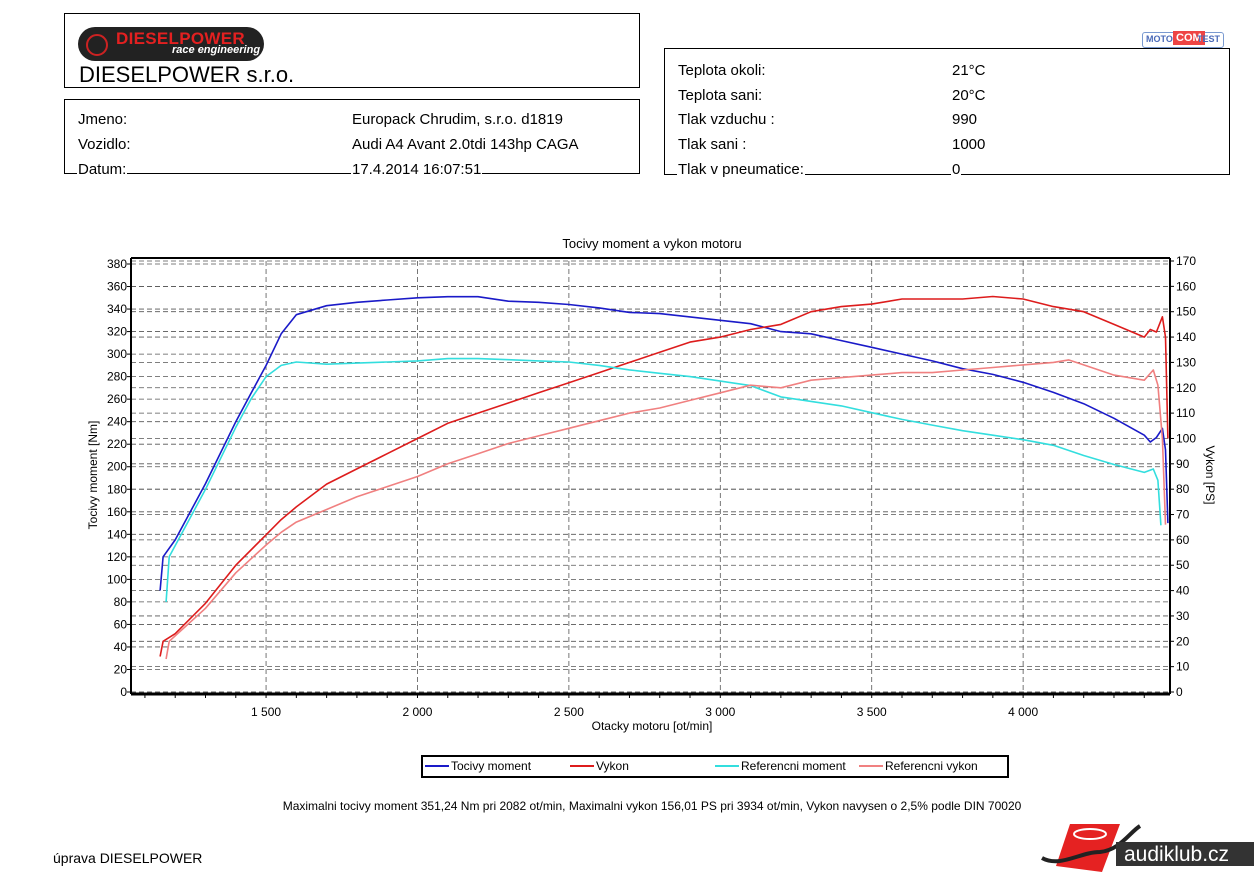 Image resolution: width=1260 pixels, height=879 pixels. I want to click on y-right-tick-label: 40, so click(1183, 591).